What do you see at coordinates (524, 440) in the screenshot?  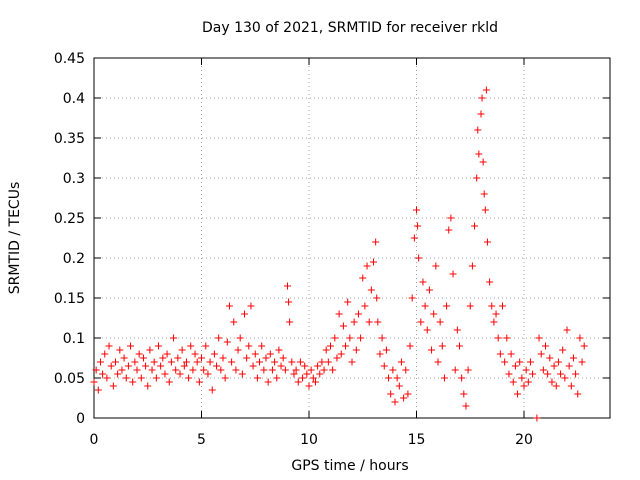 I see `x-tick-label: 20` at bounding box center [524, 440].